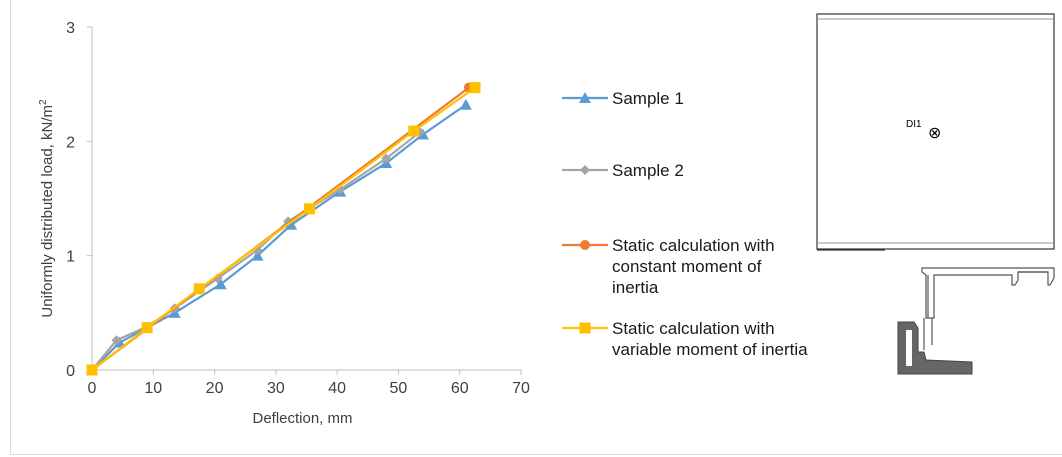  I want to click on legend-label-line: Sample 1, so click(648, 98).